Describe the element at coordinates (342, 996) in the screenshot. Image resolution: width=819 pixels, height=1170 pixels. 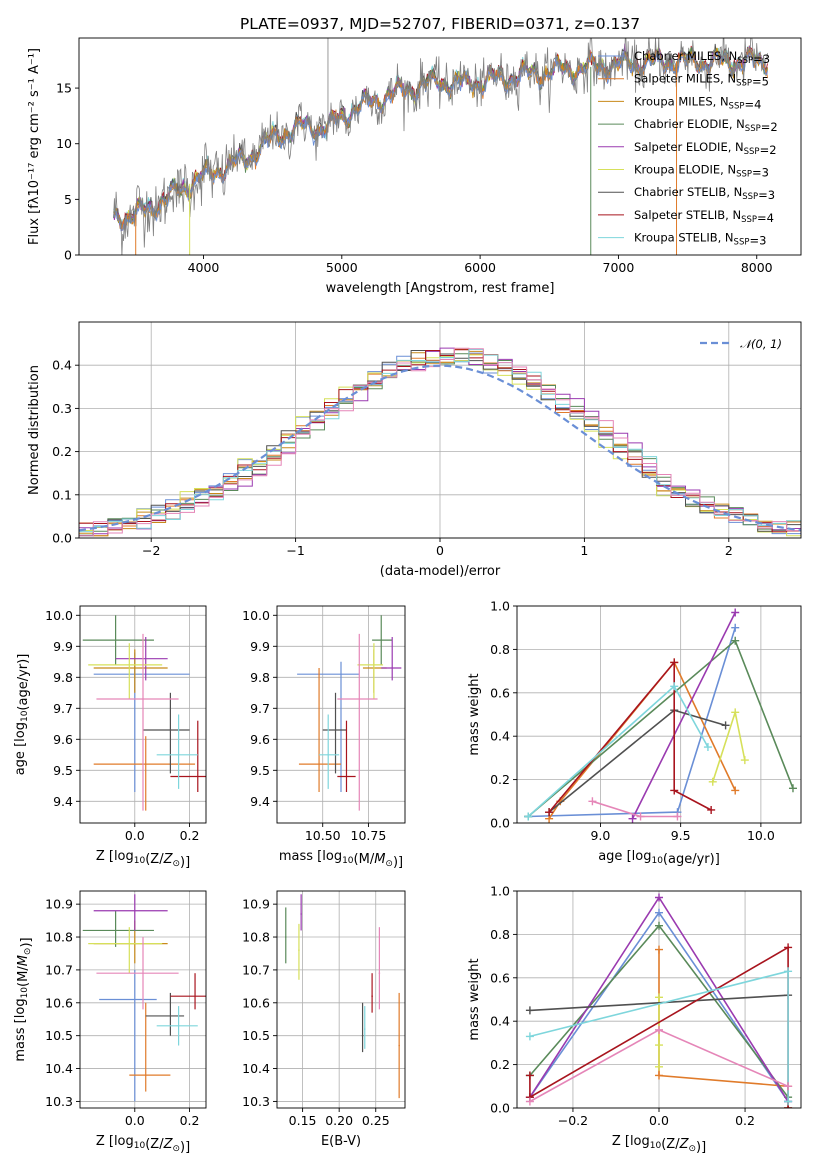
I see `plot-area-mass_vs_ebv` at that location.